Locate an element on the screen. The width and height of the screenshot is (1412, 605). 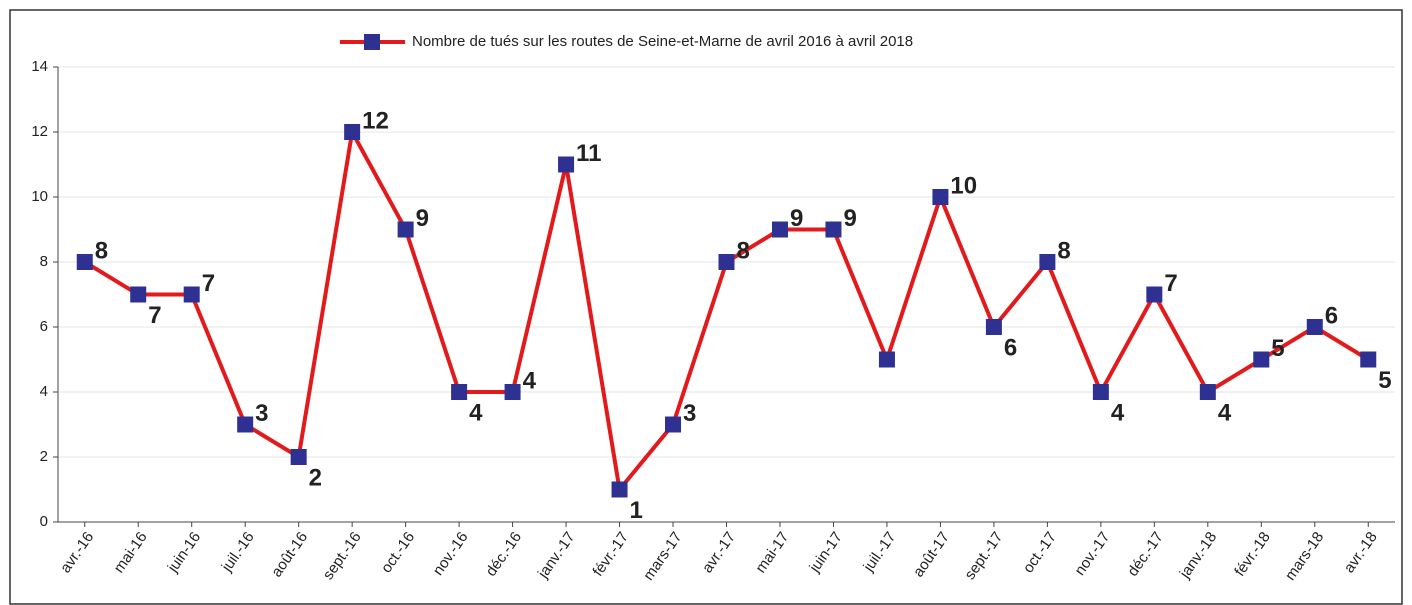
x-tick-label: juin-16 is located at coordinates (184, 552).